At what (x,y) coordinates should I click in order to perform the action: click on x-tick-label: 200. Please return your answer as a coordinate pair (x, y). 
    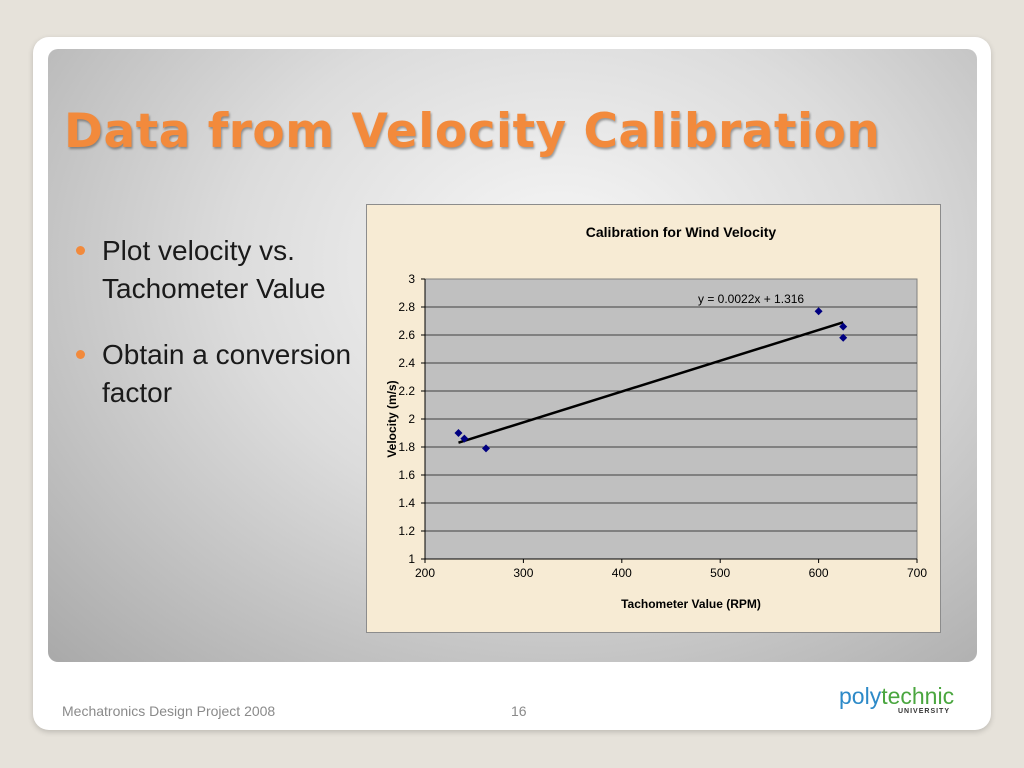
    Looking at the image, I should click on (425, 573).